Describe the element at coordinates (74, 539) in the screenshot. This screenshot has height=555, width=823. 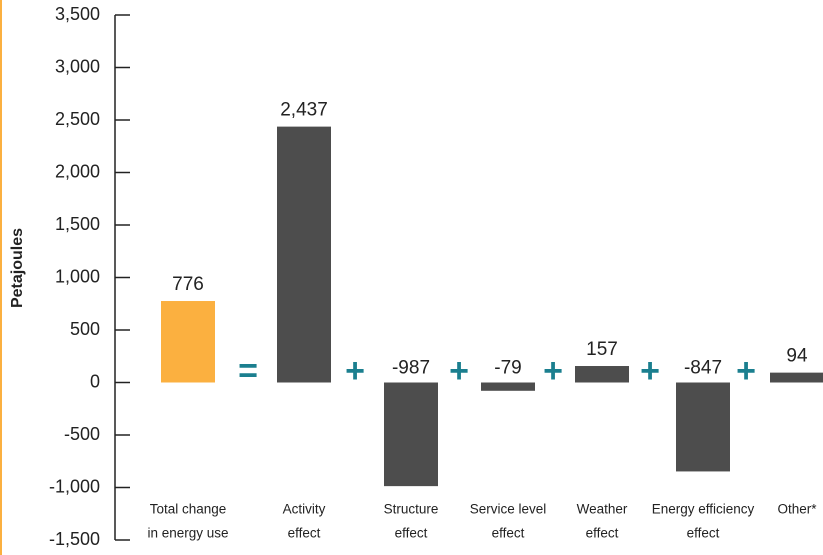
I see `y-tick-label: -1,500` at that location.